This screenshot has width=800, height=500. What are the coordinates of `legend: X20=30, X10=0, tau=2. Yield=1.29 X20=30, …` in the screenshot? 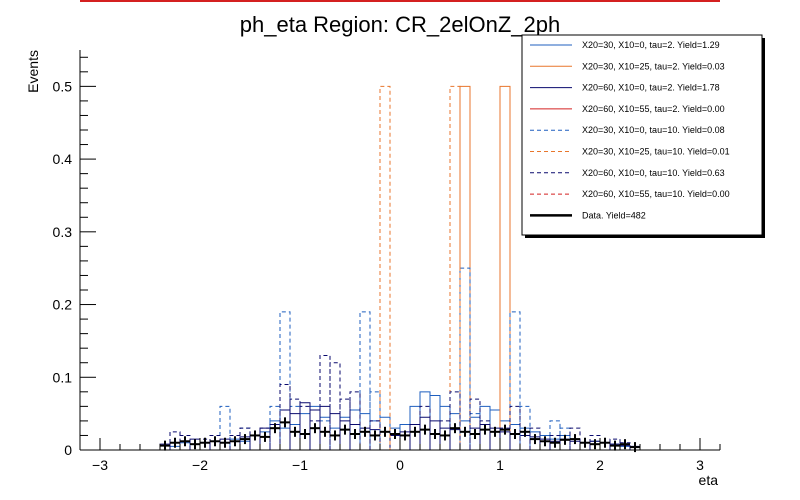 It's located at (643, 136).